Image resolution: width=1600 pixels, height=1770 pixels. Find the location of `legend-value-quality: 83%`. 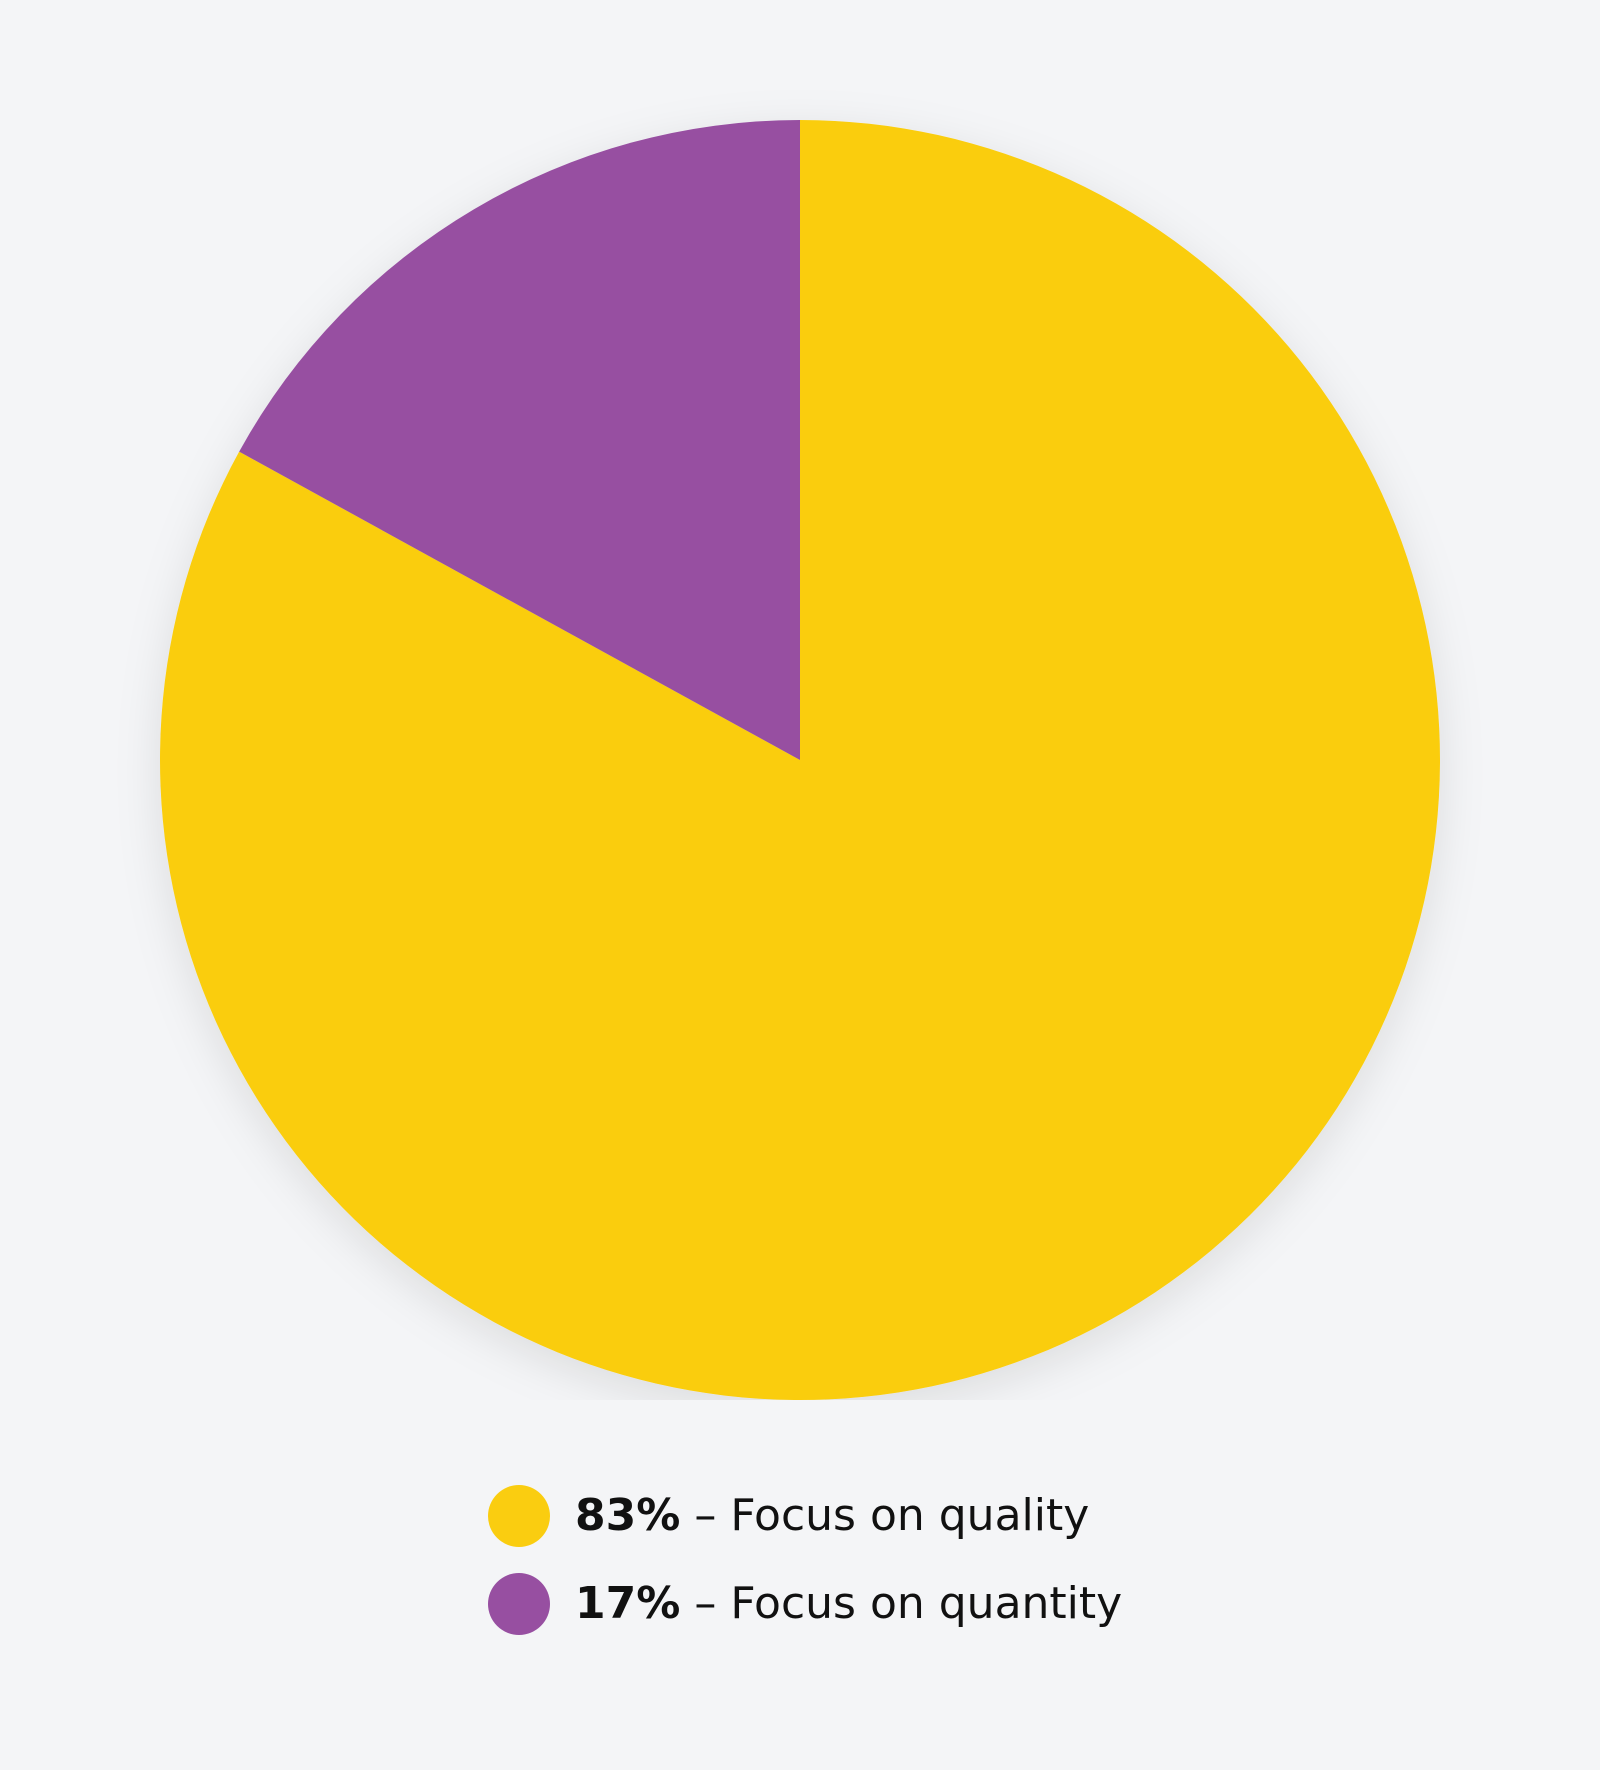

legend-value-quality: 83% is located at coordinates (628, 1515).